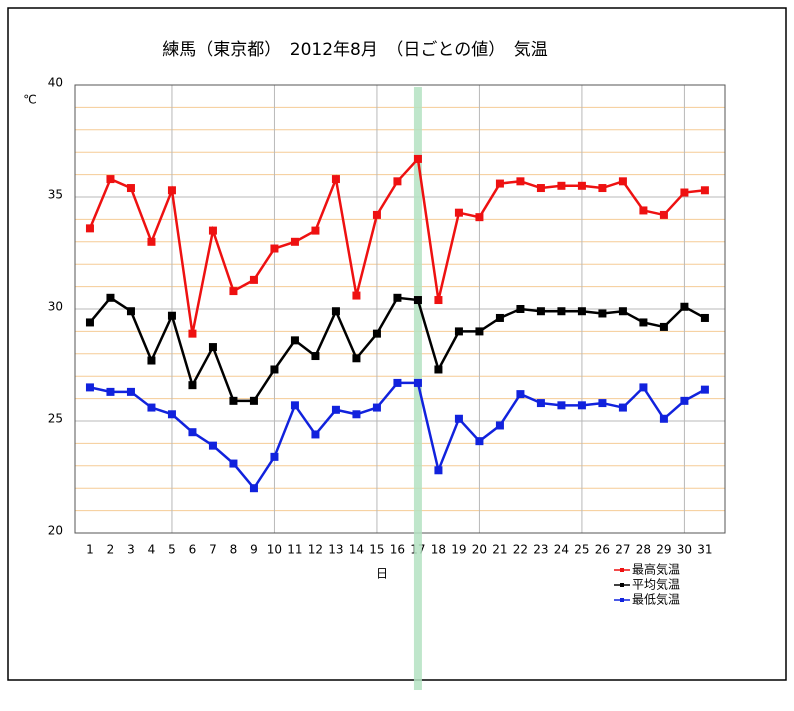 This screenshot has height=711, width=794. Describe the element at coordinates (663, 550) in the screenshot. I see `x-tick-label: 29` at that location.